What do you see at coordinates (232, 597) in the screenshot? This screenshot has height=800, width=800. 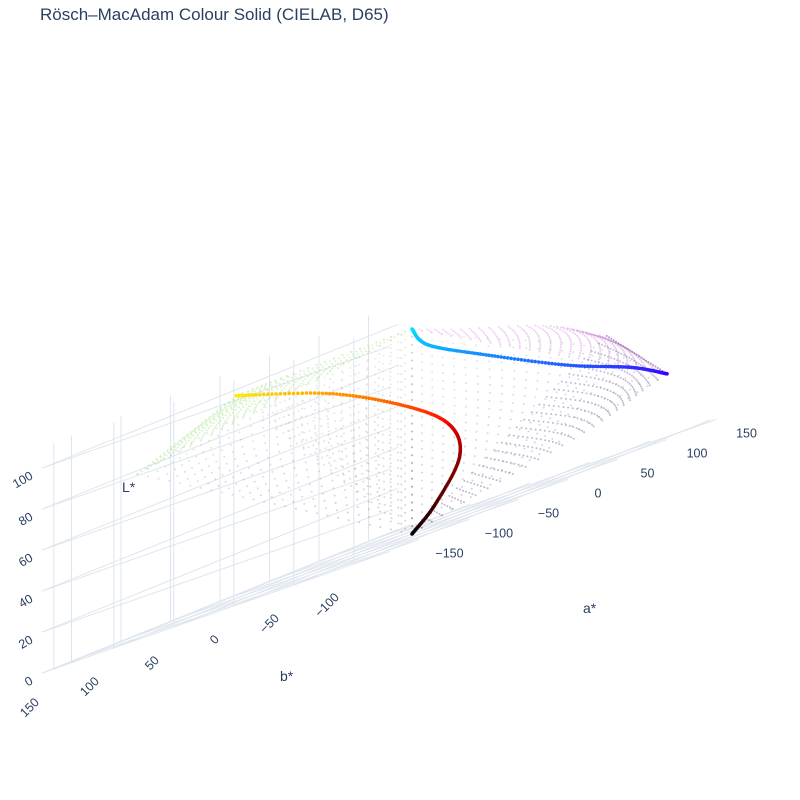 I see `floor-grid-line` at bounding box center [232, 597].